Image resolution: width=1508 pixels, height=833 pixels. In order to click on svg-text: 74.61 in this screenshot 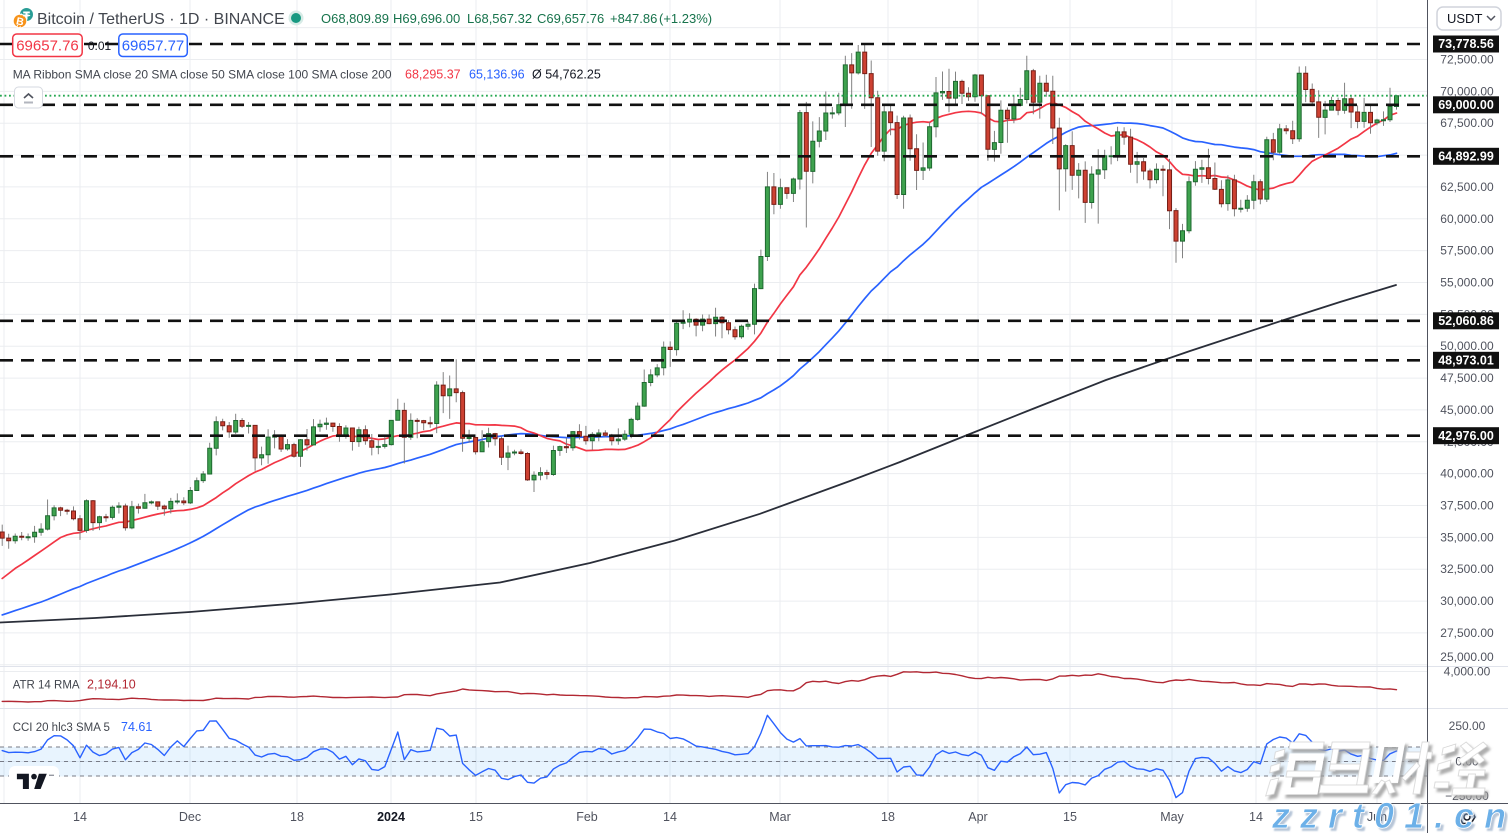, I will do `click(136, 727)`.